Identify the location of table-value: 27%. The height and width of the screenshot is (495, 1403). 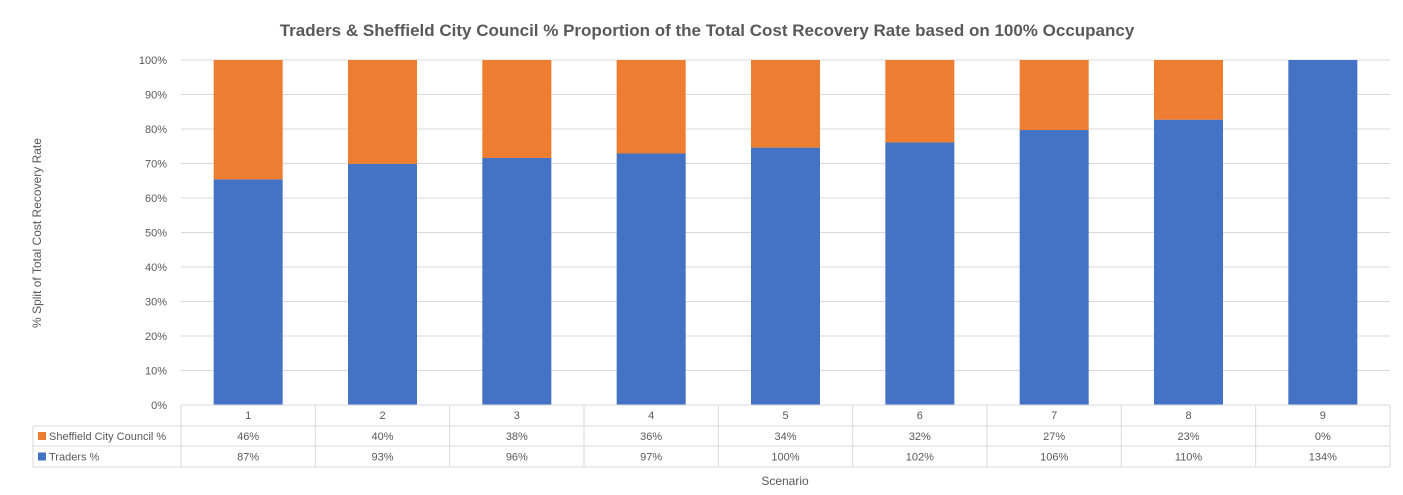
(1054, 437).